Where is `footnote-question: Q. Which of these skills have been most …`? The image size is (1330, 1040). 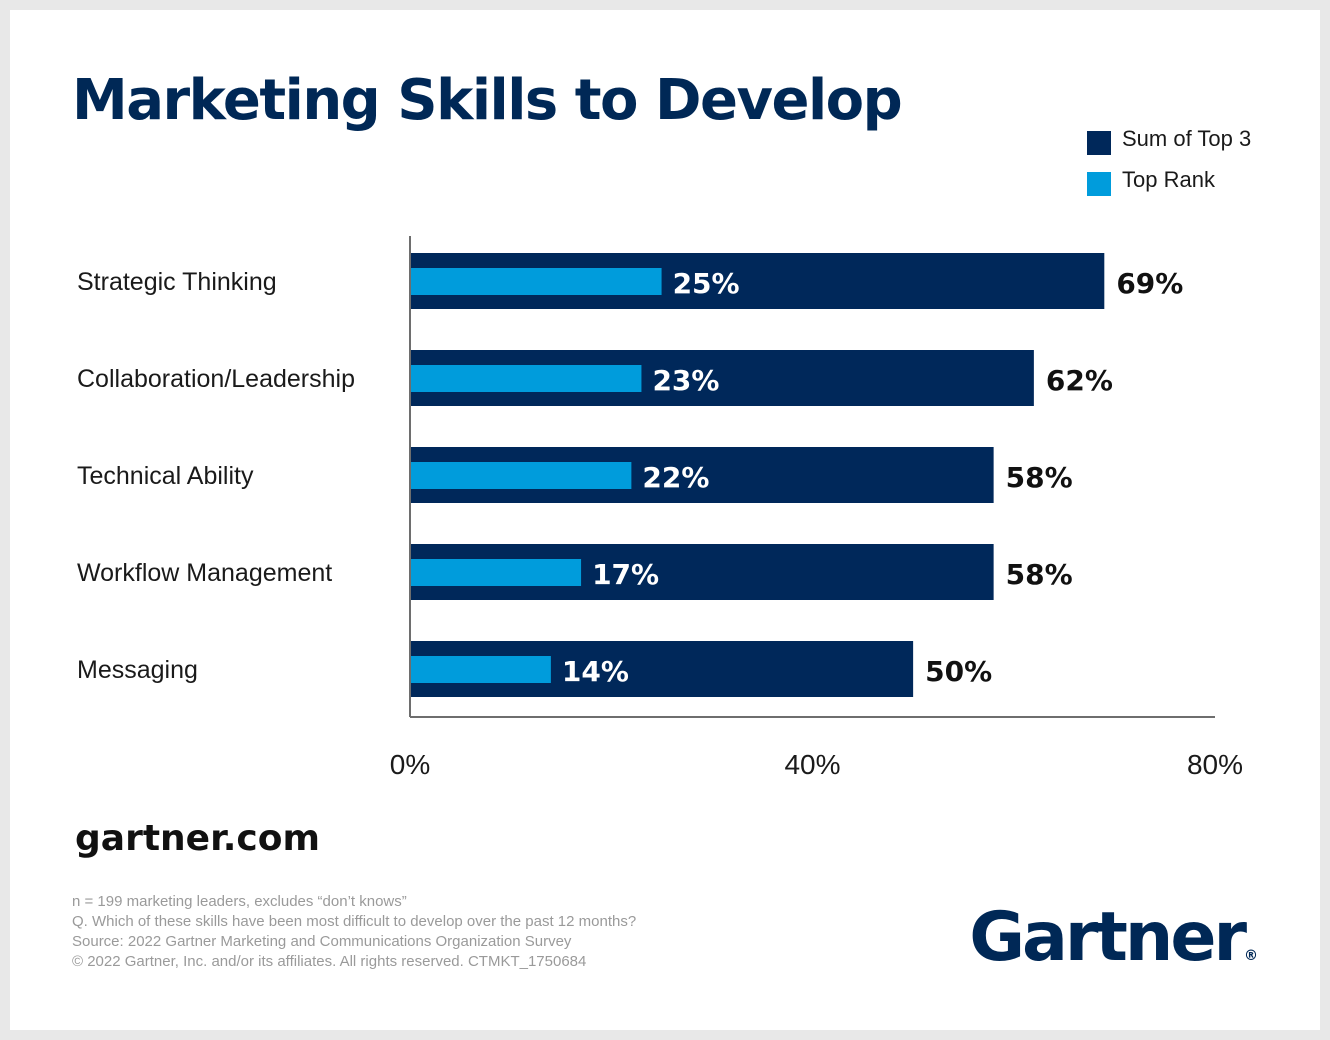
footnote-question: Q. Which of these skills have been most … is located at coordinates (354, 921).